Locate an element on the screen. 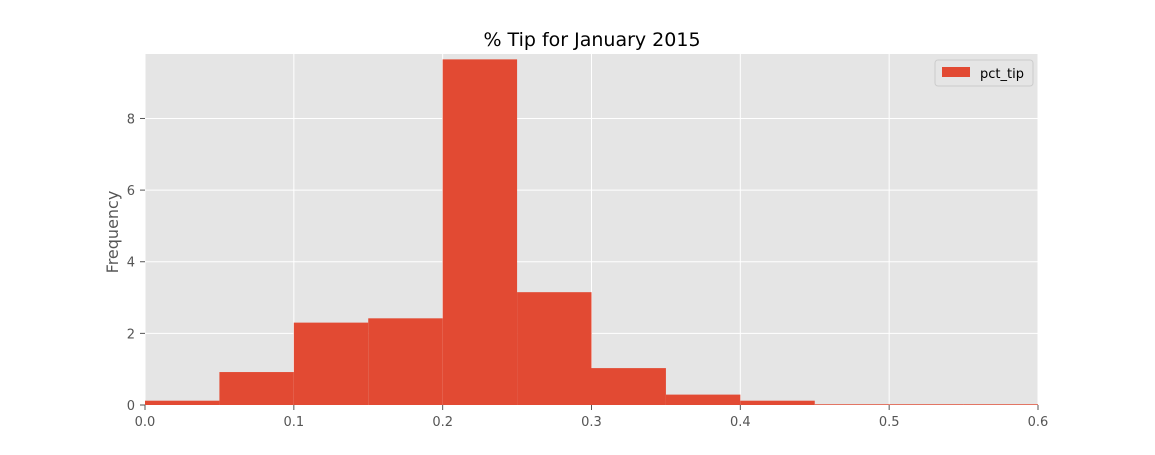 This screenshot has height=455, width=1155. x-tick-label: 0.6 is located at coordinates (1038, 422).